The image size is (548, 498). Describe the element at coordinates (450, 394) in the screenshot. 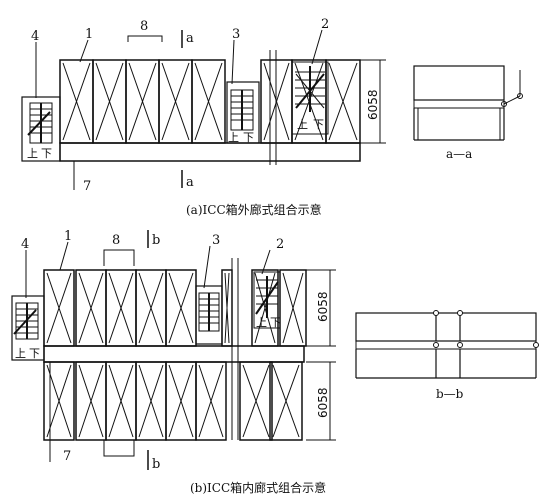

I see `section-label-b: b—b` at that location.